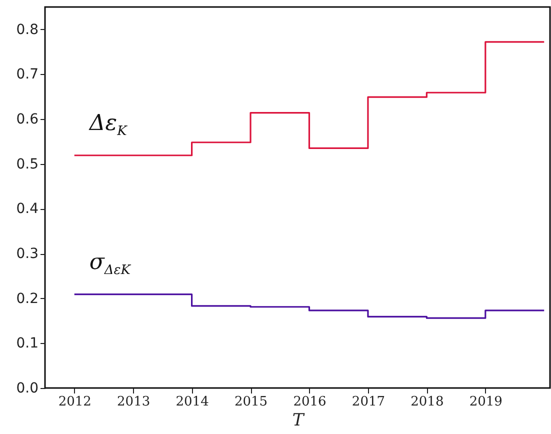 The width and height of the screenshot is (551, 434). Describe the element at coordinates (27, 298) in the screenshot. I see `y-tick-label: 0.2` at that location.